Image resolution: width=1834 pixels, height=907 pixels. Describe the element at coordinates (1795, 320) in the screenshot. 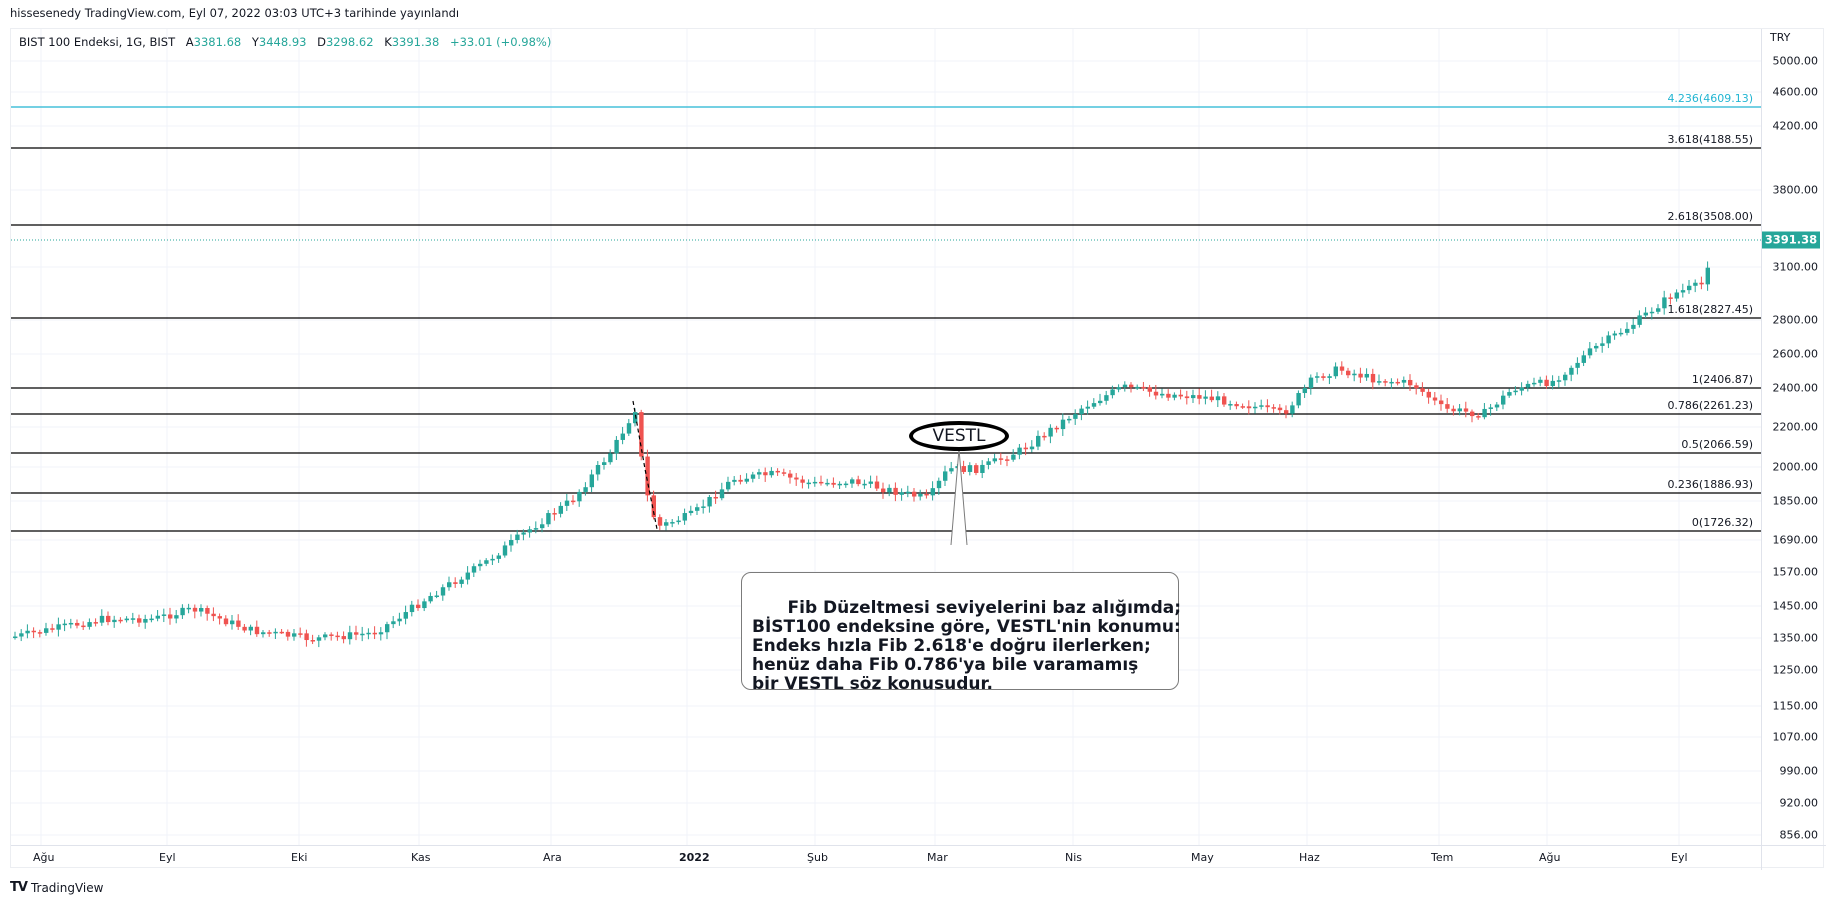

I see `price-tick-label: 2800.00` at that location.